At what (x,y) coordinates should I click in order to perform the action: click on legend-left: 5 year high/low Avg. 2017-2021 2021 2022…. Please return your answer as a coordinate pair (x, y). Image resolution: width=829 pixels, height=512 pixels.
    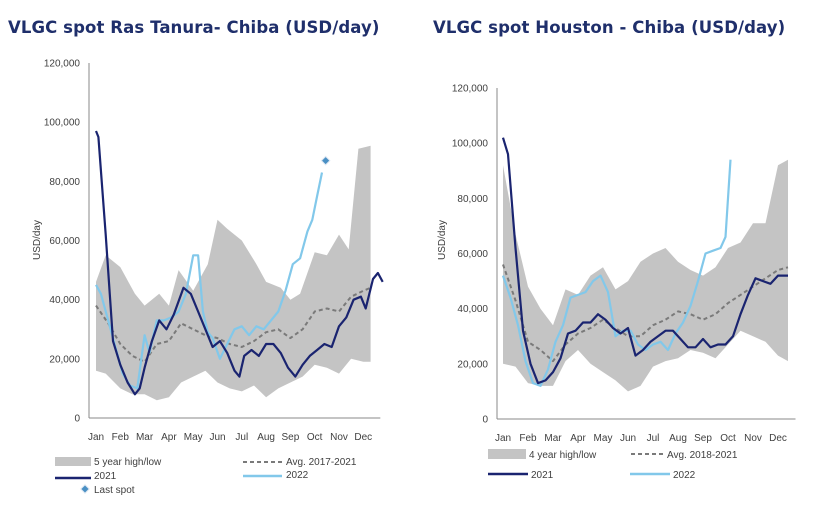
    Looking at the image, I should click on (206, 476).